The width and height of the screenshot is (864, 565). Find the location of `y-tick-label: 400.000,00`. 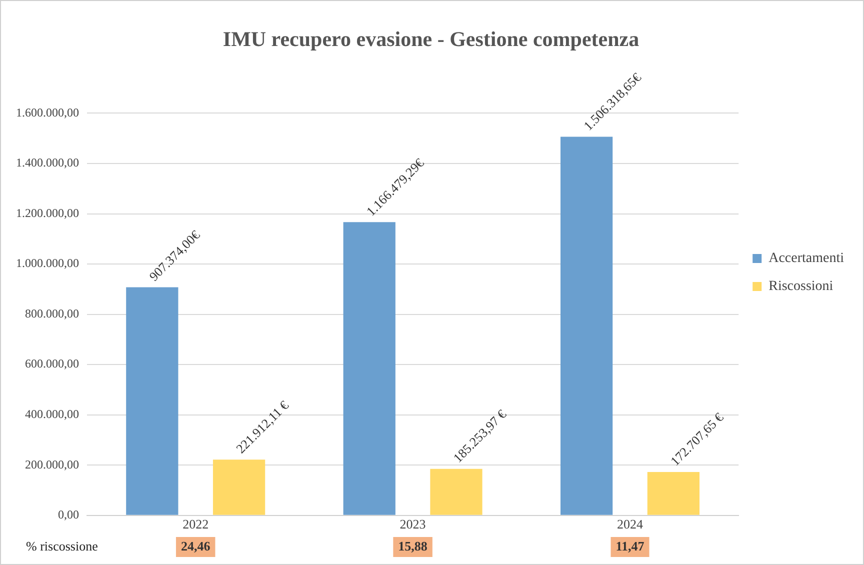

y-tick-label: 400.000,00 is located at coordinates (52, 414).